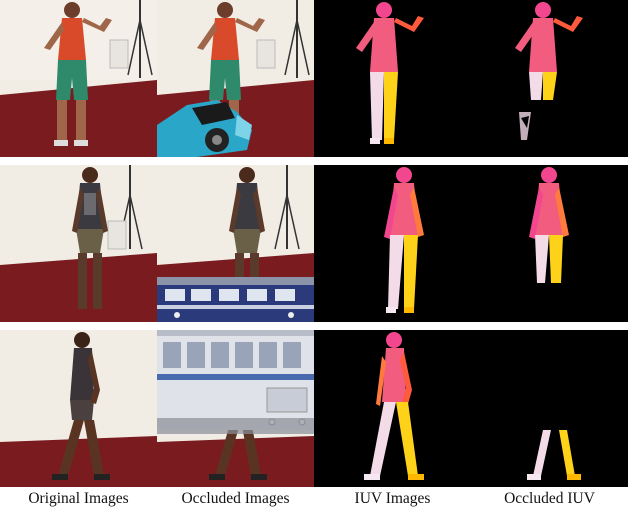  Describe the element at coordinates (78, 243) in the screenshot. I see `row2-original-image` at that location.